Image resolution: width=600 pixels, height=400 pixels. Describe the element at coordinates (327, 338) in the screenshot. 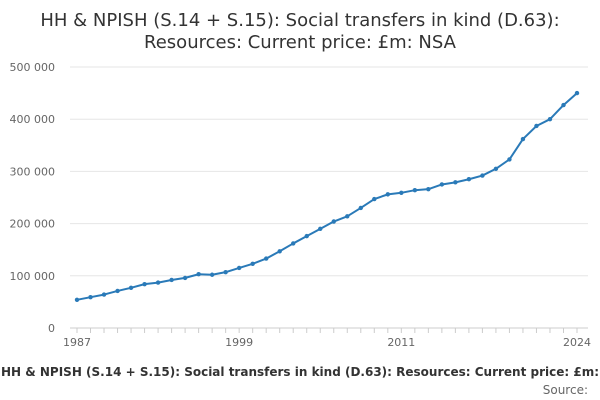

I see `x-axis: 1987 1999 2011 2024` at that location.